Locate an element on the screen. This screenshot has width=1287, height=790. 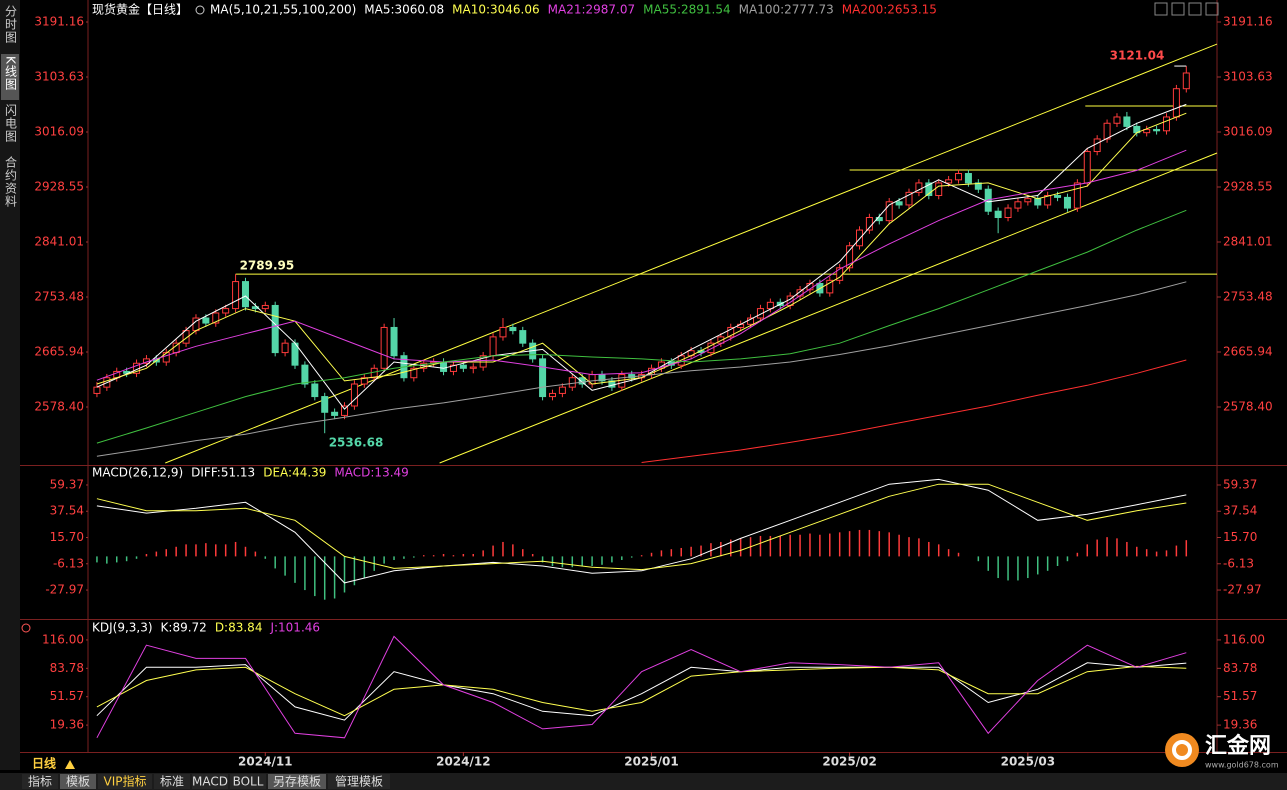
period-arrow is located at coordinates (70, 764).